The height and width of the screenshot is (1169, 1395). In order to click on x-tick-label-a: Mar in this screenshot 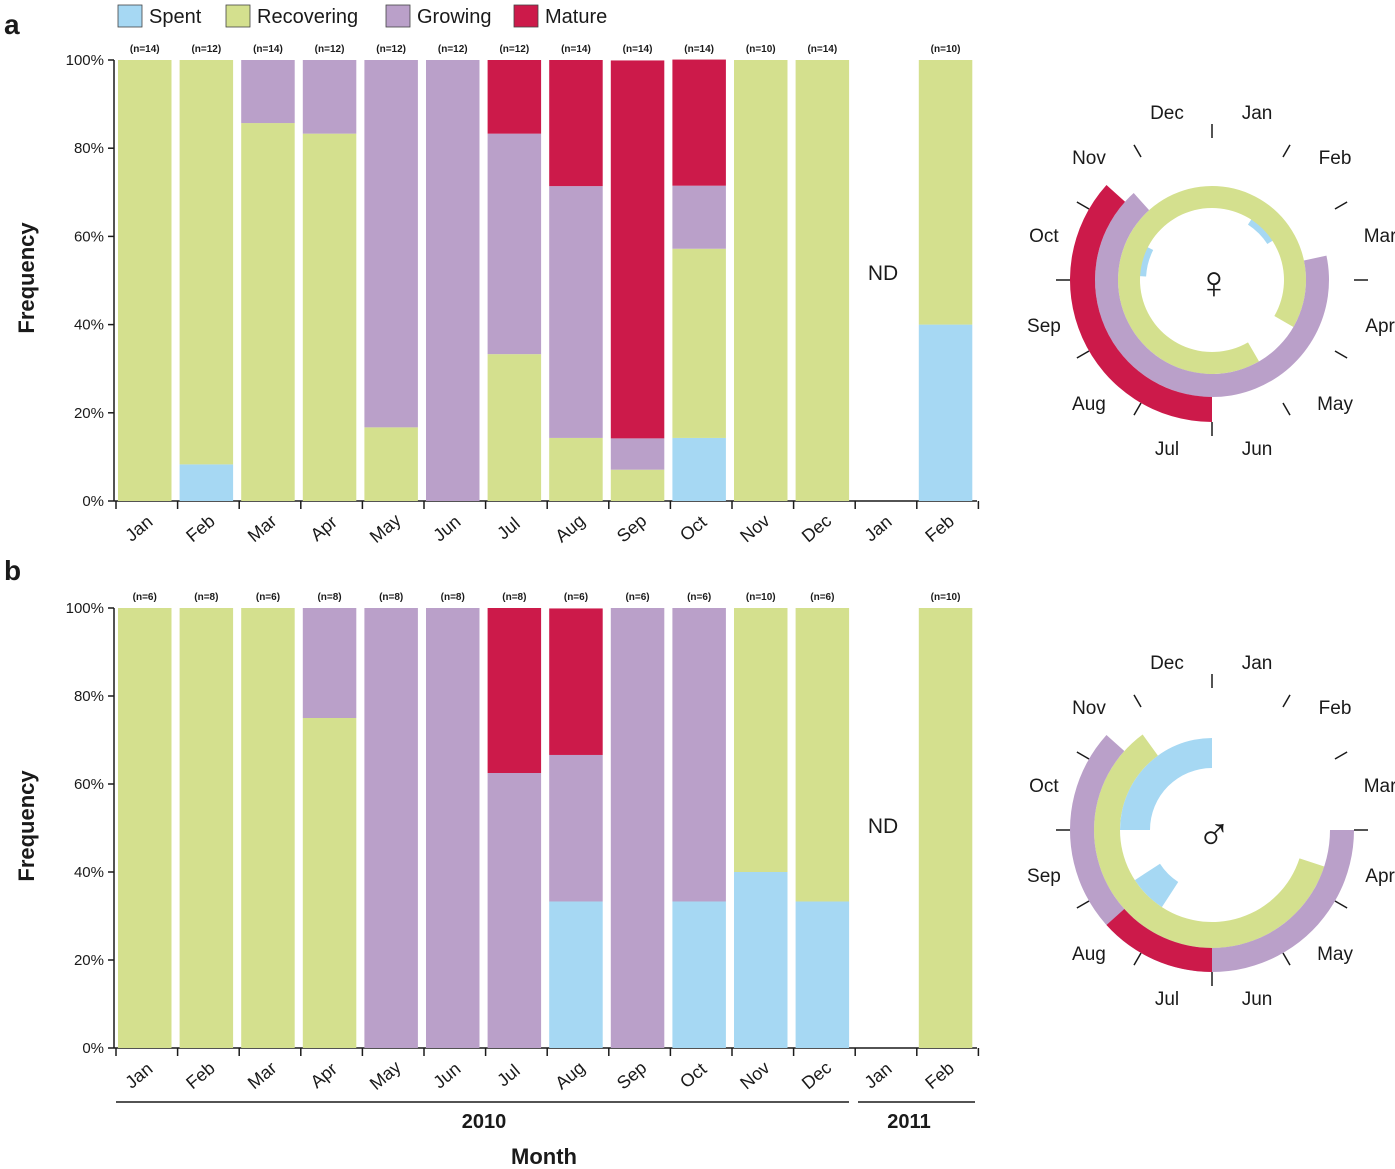, I will do `click(262, 528)`.